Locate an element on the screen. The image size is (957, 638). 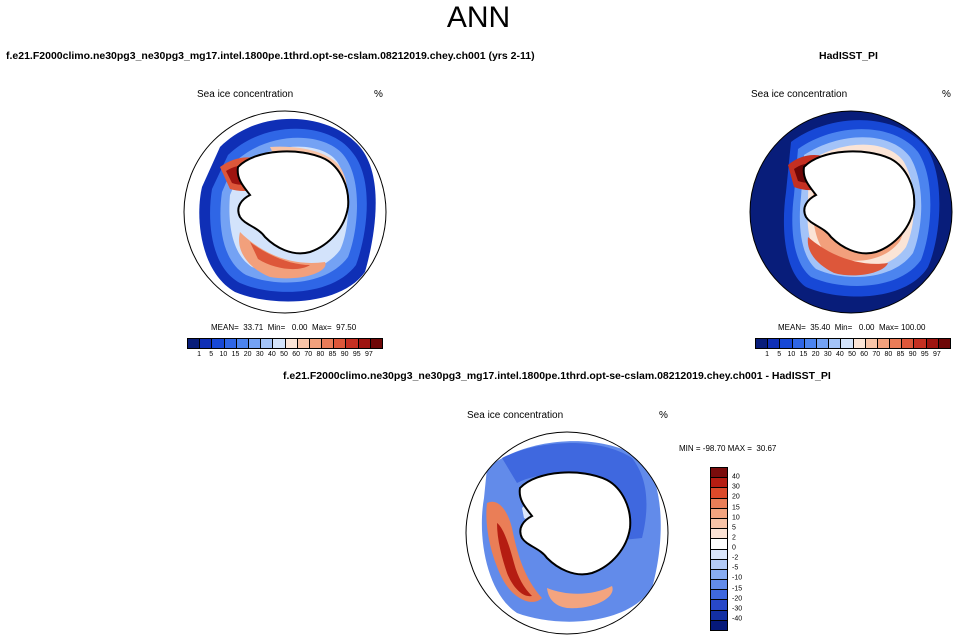
panel3-colorbar-tick-label: -2 is located at coordinates (735, 558).